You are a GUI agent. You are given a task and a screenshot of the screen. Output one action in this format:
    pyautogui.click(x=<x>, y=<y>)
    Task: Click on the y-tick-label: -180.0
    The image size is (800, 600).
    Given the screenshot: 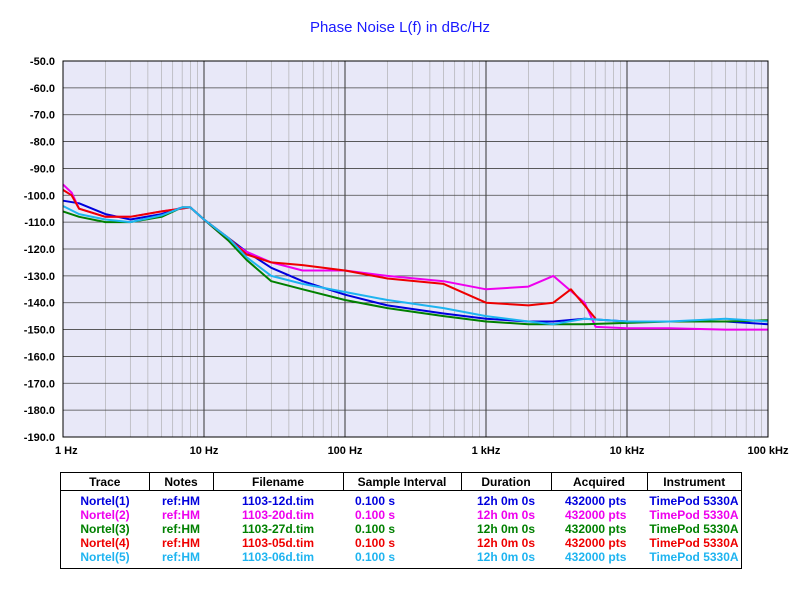 What is the action you would take?
    pyautogui.click(x=39, y=411)
    